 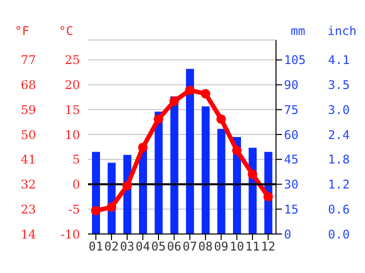 What do you see at coordinates (339, 185) in the screenshot?
I see `text: 1.2` at bounding box center [339, 185].